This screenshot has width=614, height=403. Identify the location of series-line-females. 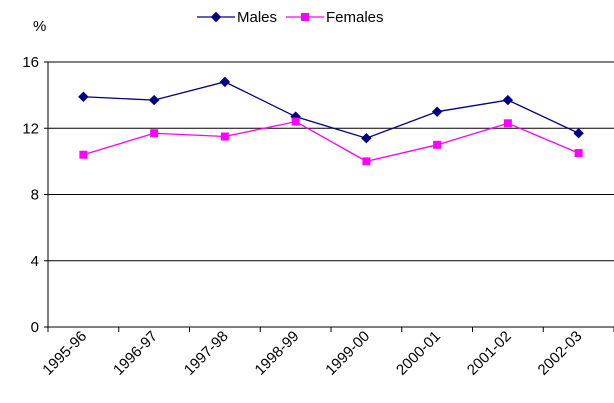
(331, 141).